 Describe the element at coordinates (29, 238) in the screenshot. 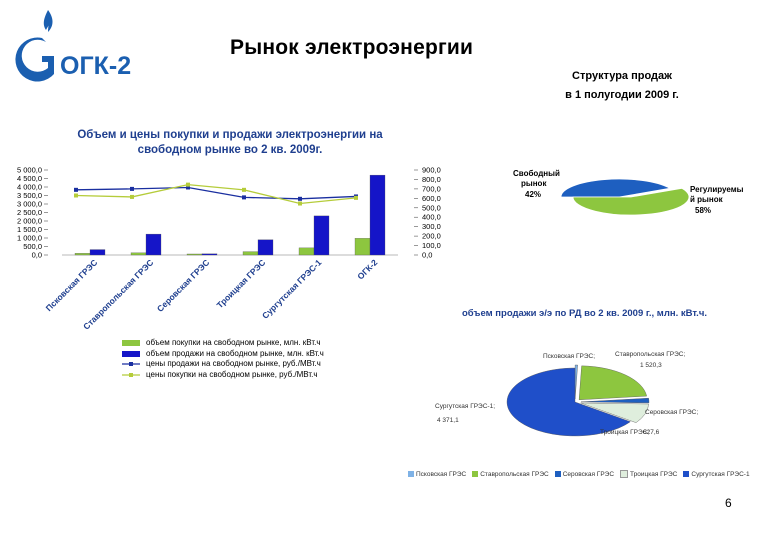

I see `left-axis-tick-label: 1 000,0` at that location.